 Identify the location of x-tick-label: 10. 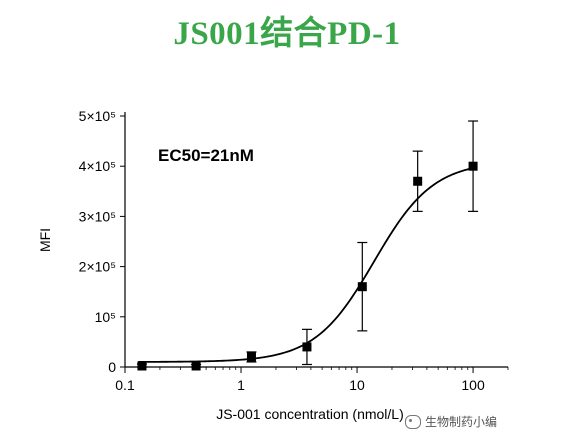
(357, 385).